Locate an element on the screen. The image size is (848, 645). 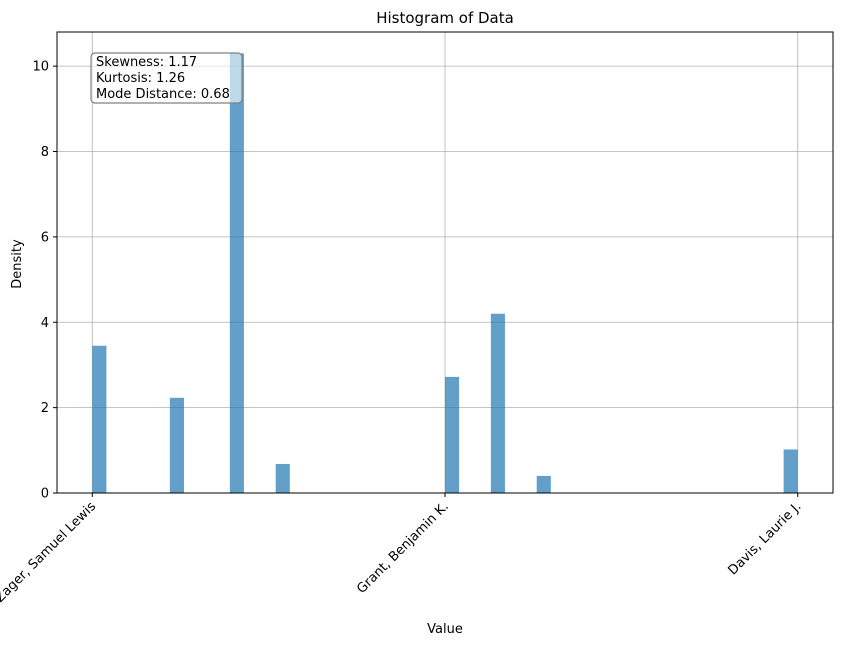
y-tick-label: 10 is located at coordinates (40, 67).